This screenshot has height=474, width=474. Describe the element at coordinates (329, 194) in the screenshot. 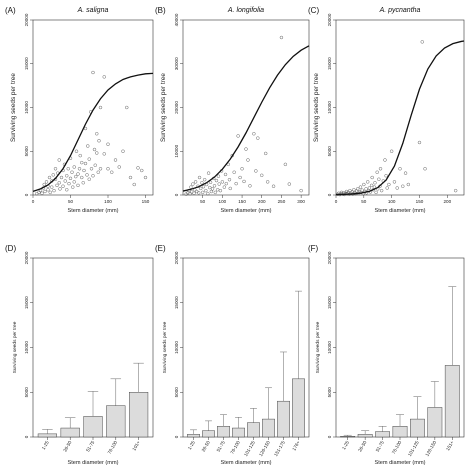

I see `y-tick-label: 0` at that location.